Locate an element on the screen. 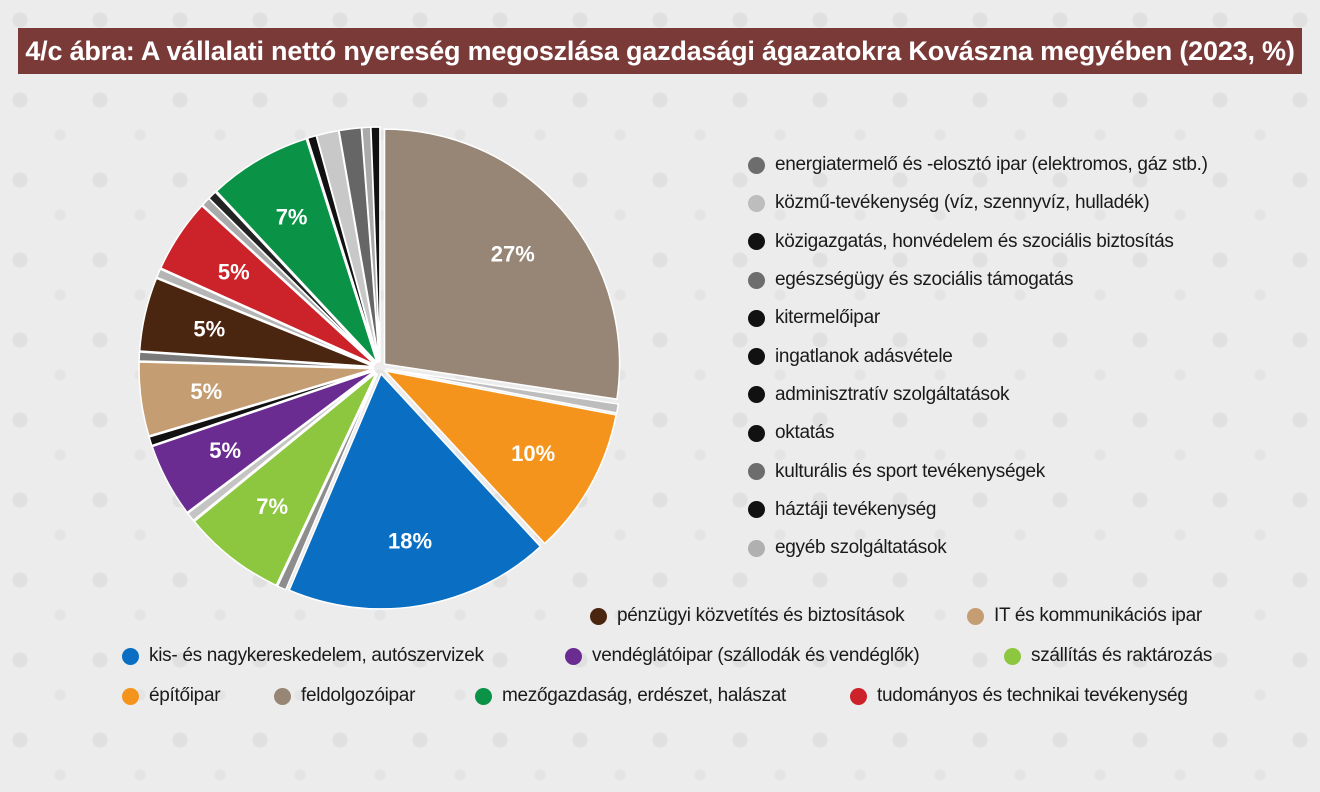  legend-item: mezőgazdaság, erdészet, halászat is located at coordinates (630, 696).